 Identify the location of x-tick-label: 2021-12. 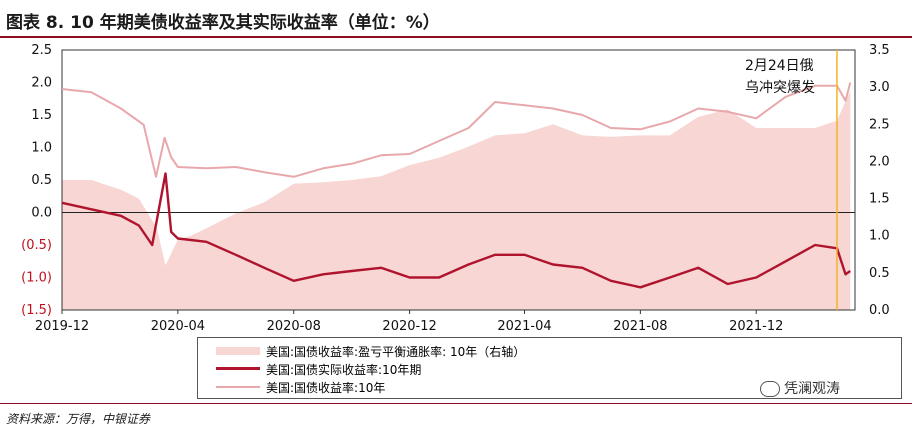
(756, 326).